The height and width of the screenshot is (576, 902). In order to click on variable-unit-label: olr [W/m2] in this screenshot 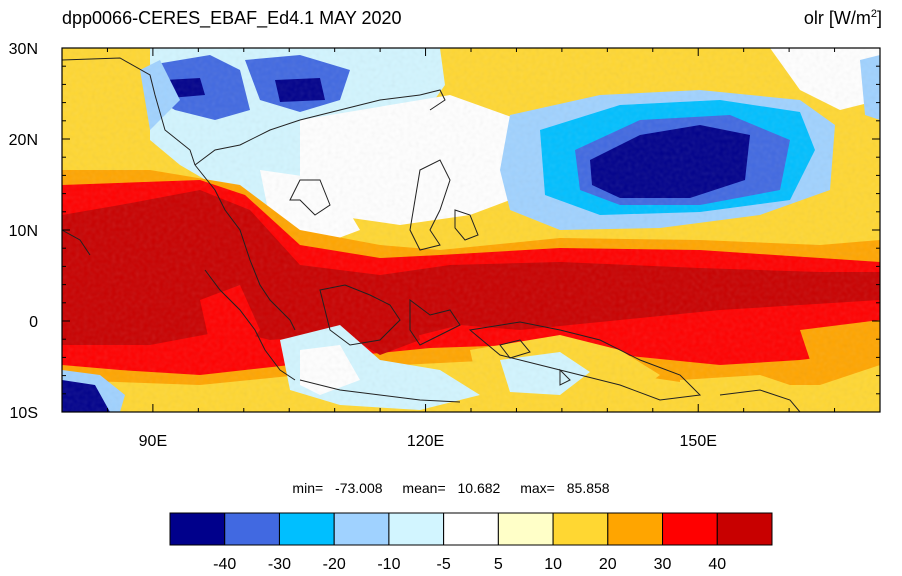, I will do `click(843, 18)`.